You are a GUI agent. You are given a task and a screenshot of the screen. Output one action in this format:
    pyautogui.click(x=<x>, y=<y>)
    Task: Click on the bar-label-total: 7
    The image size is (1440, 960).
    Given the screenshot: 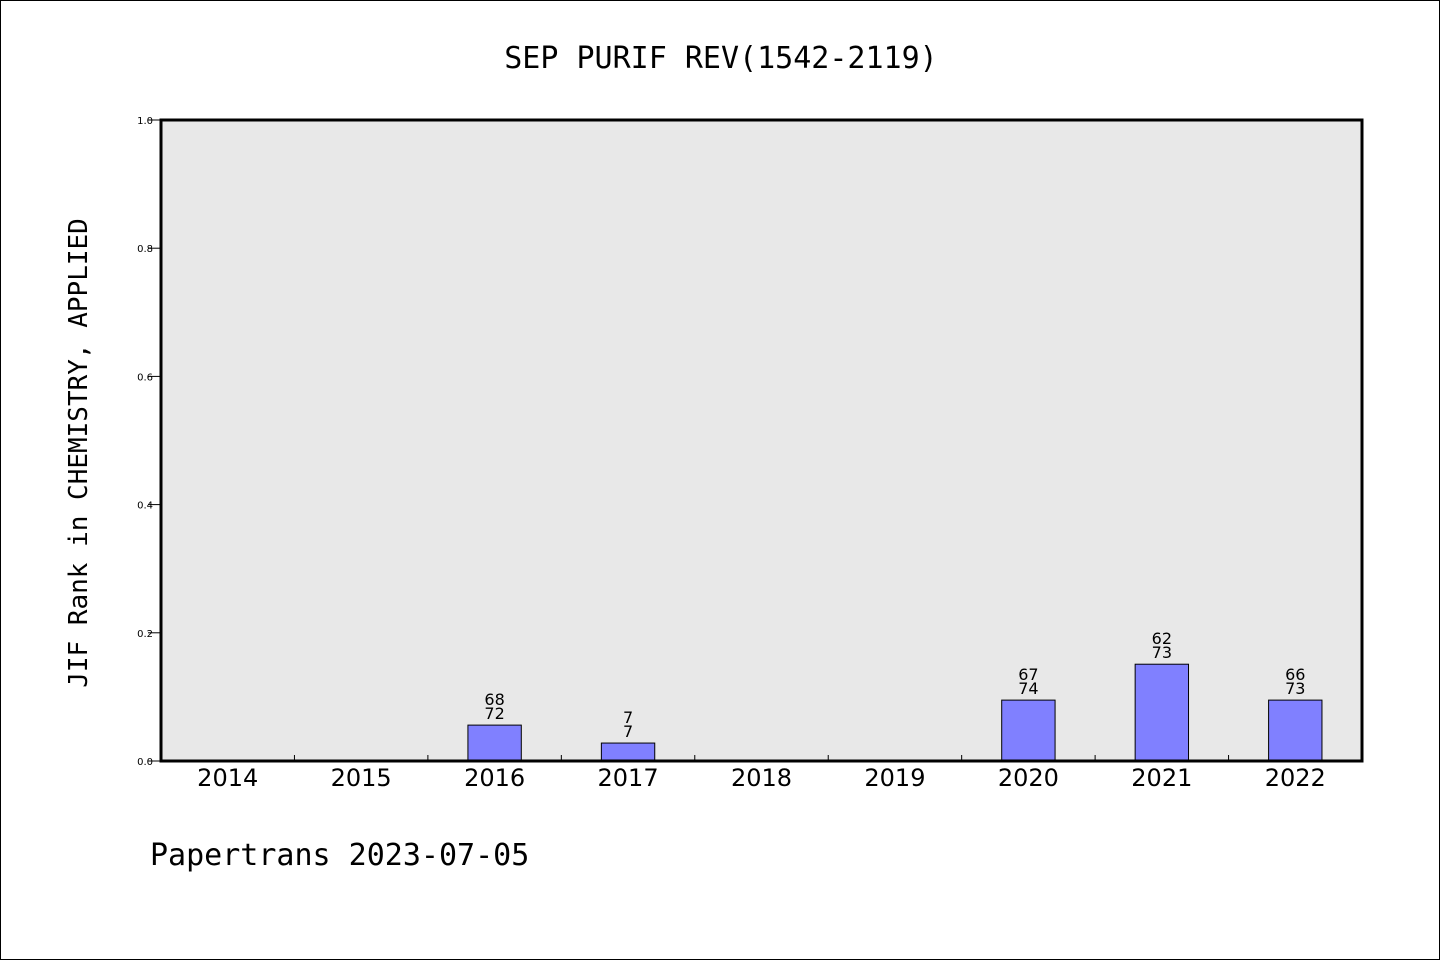 What is the action you would take?
    pyautogui.click(x=628, y=731)
    